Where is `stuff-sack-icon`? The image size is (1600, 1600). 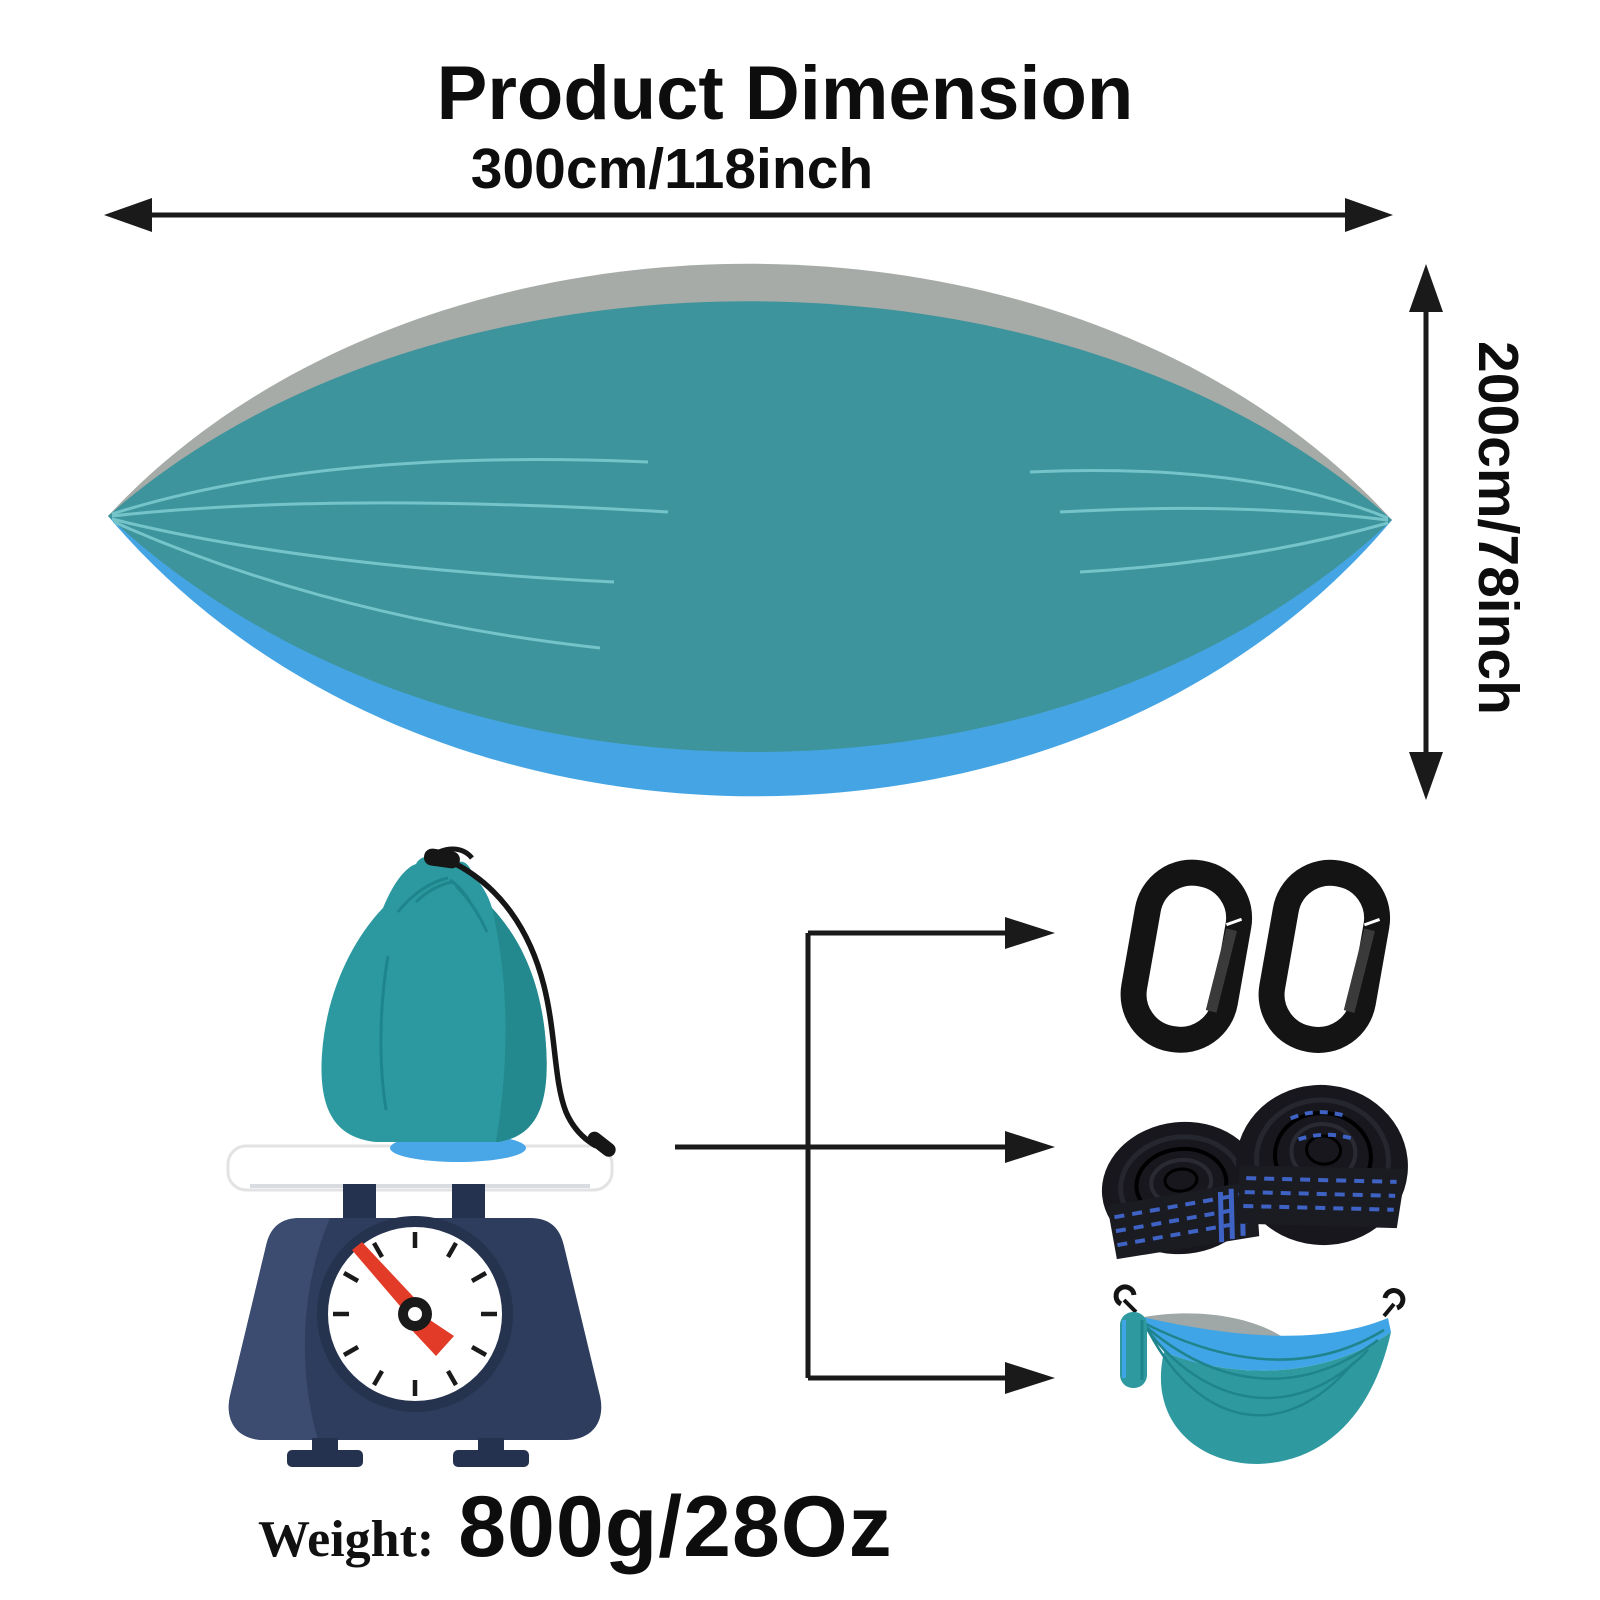 stuff-sack-icon is located at coordinates (468, 1004).